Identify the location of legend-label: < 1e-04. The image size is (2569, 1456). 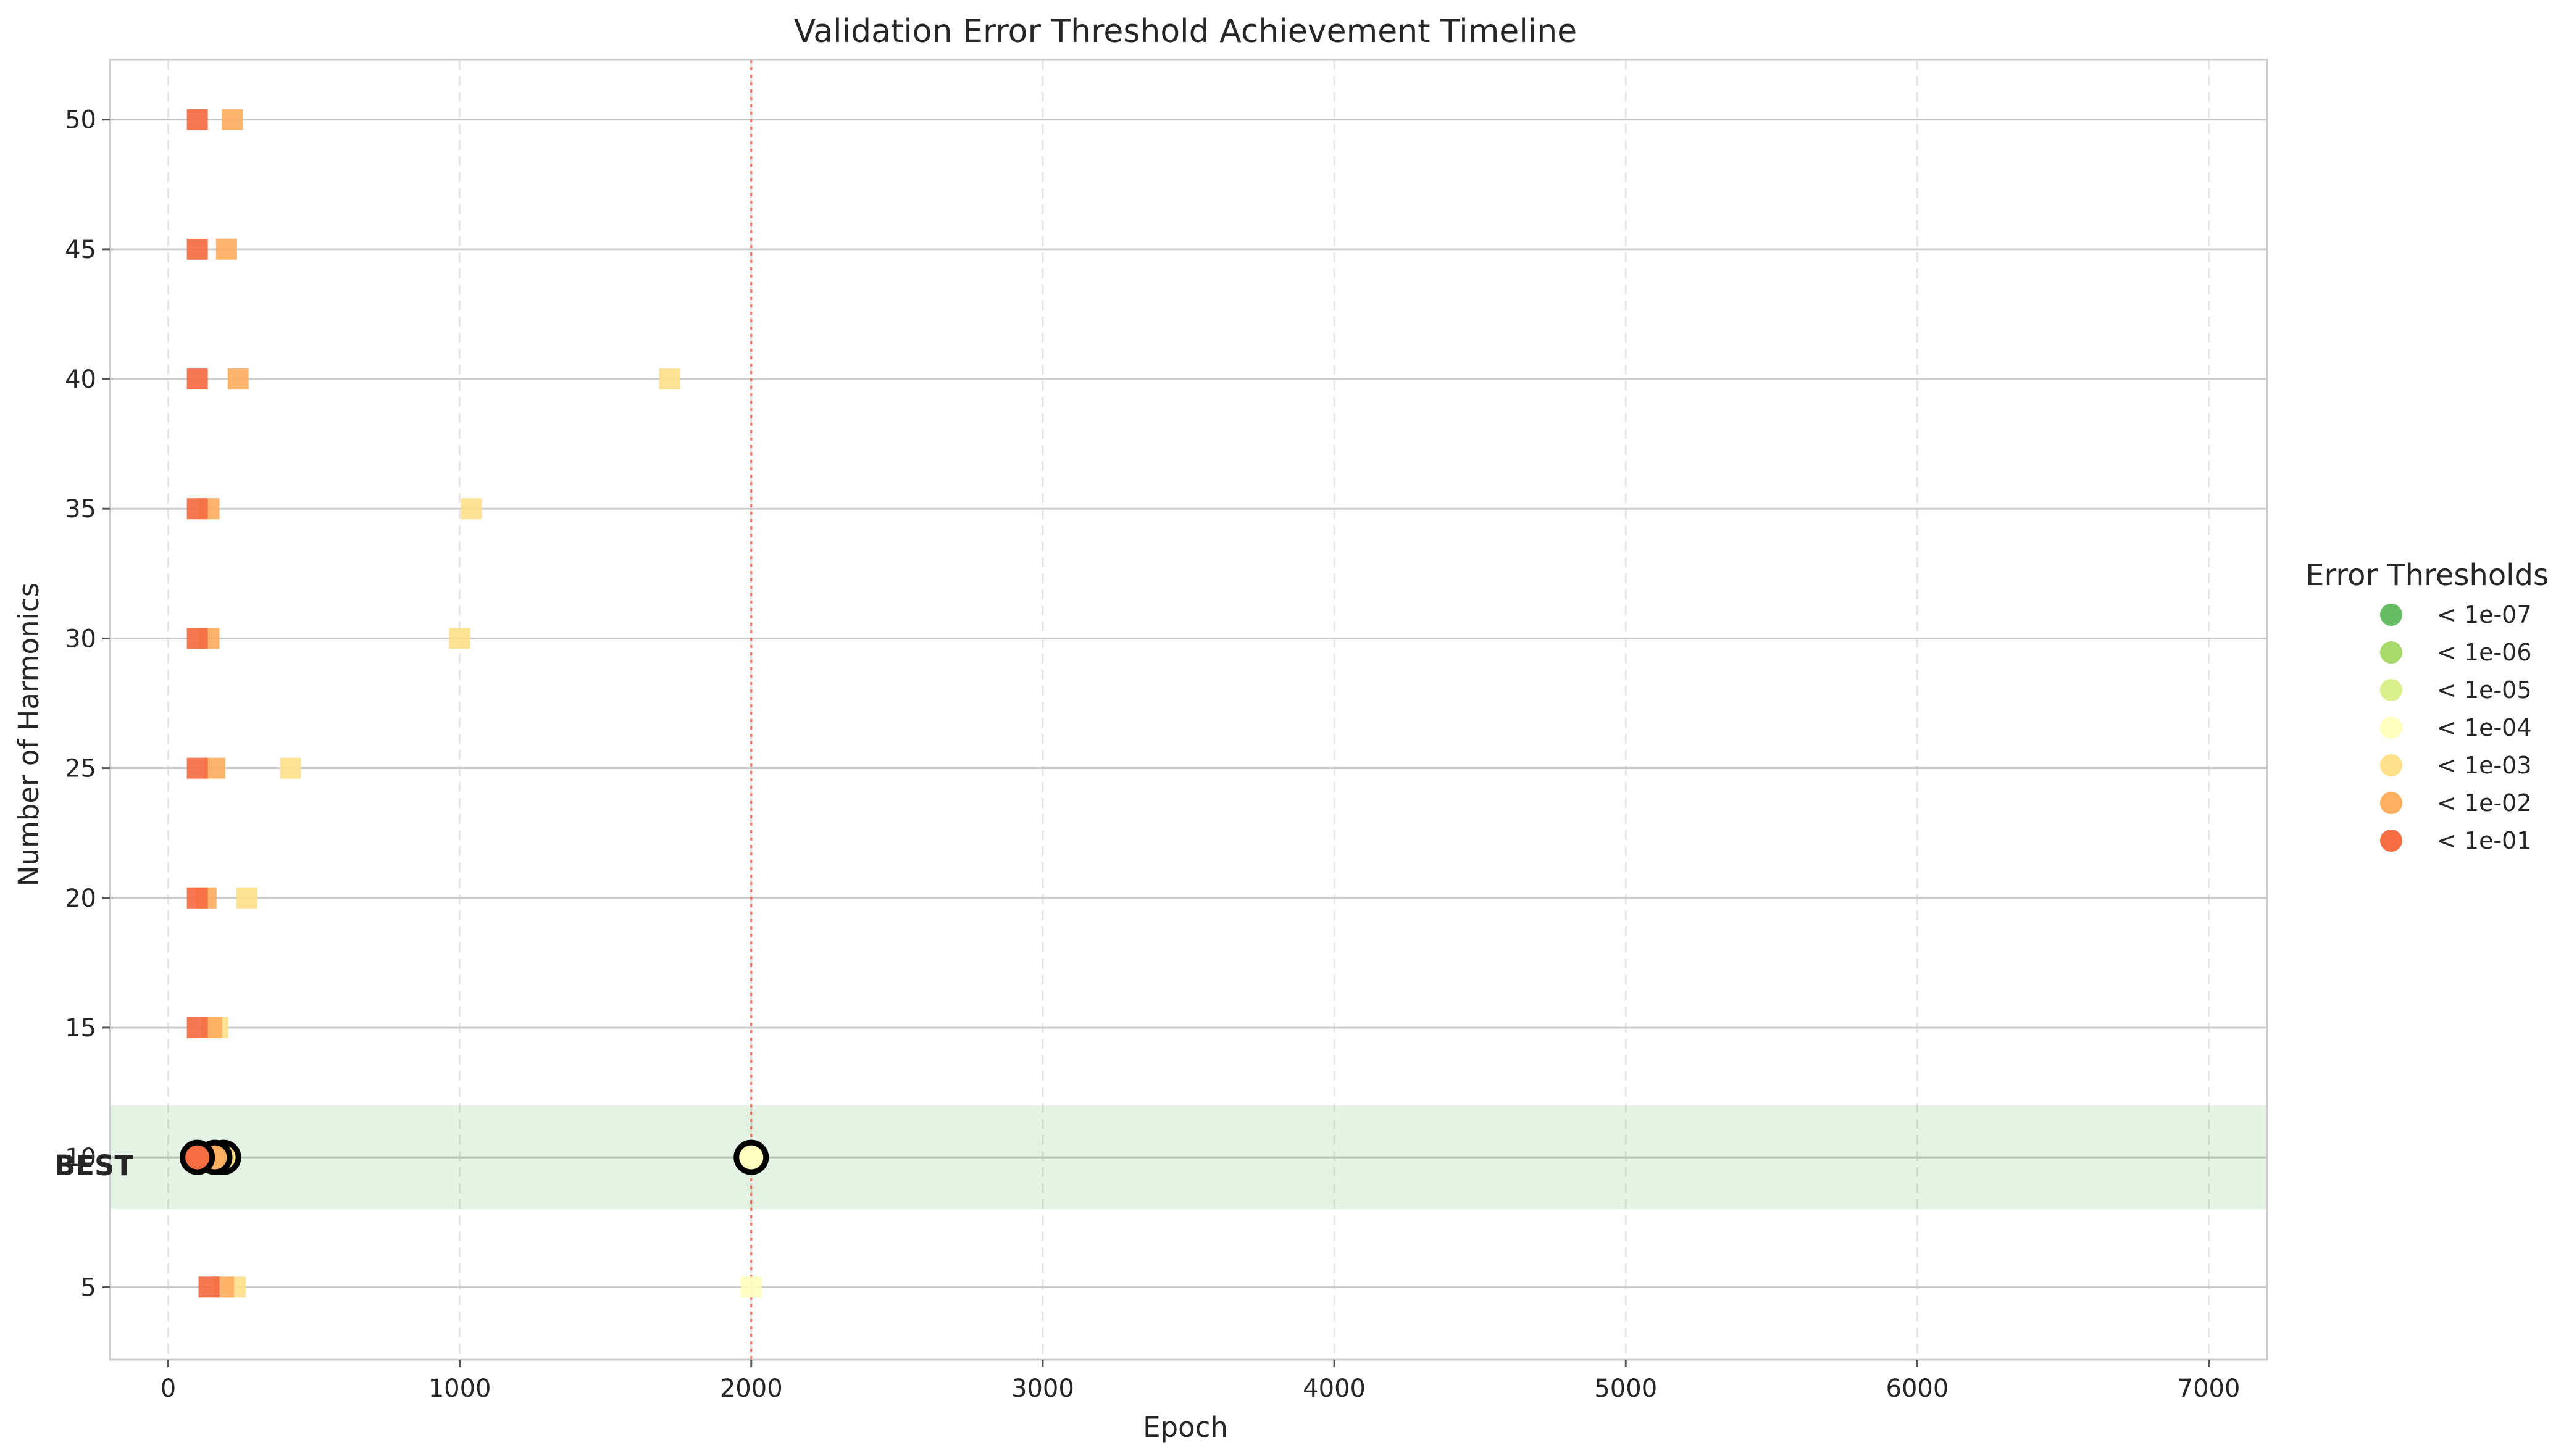
(2484, 727).